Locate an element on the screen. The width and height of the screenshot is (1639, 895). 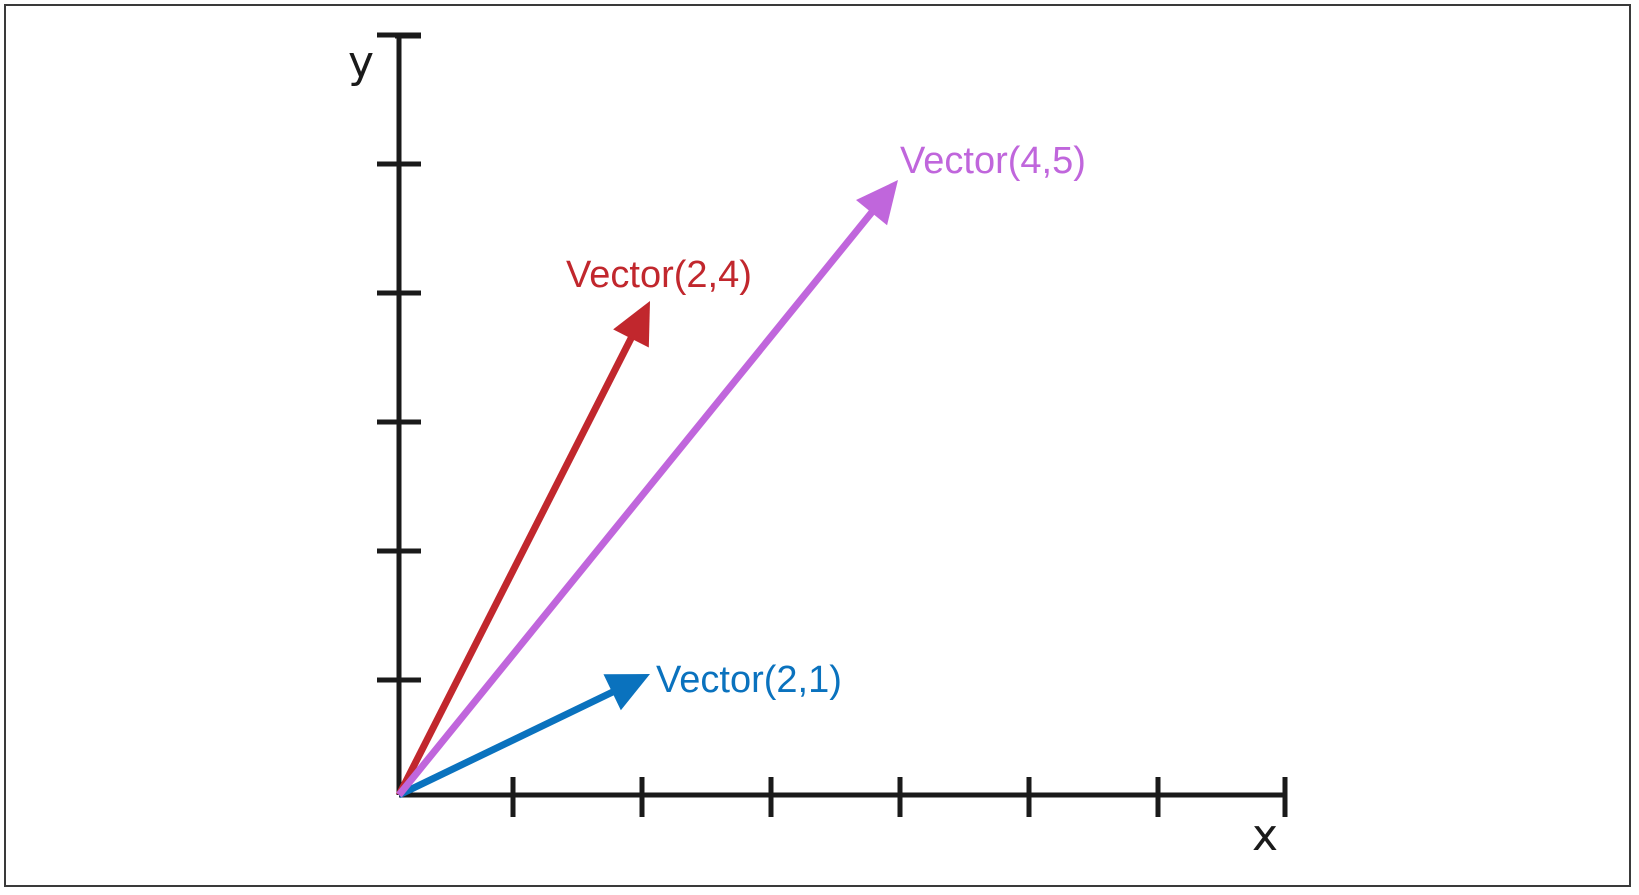
y-axis-label: y is located at coordinates (361, 62).